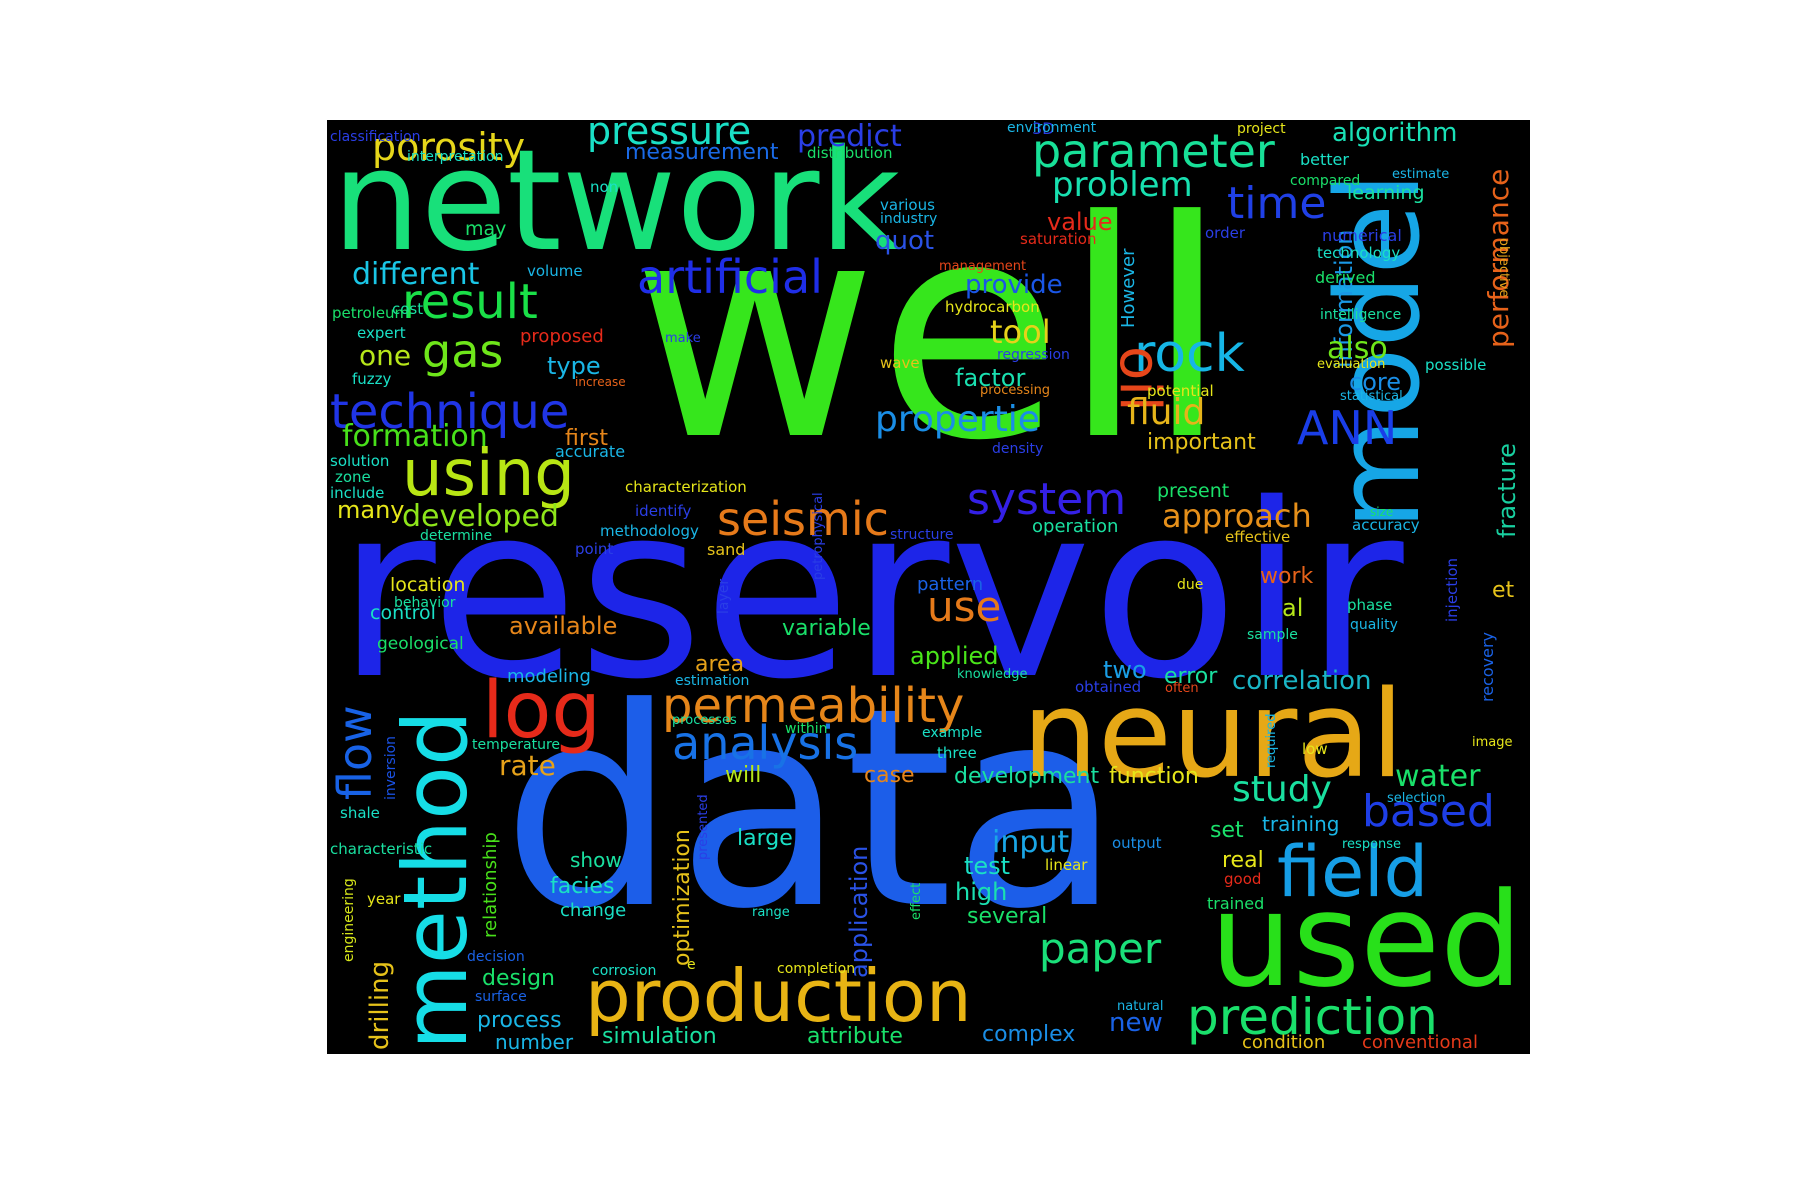  Describe the element at coordinates (1302, 681) in the screenshot. I see `cloud-word: correlation` at that location.